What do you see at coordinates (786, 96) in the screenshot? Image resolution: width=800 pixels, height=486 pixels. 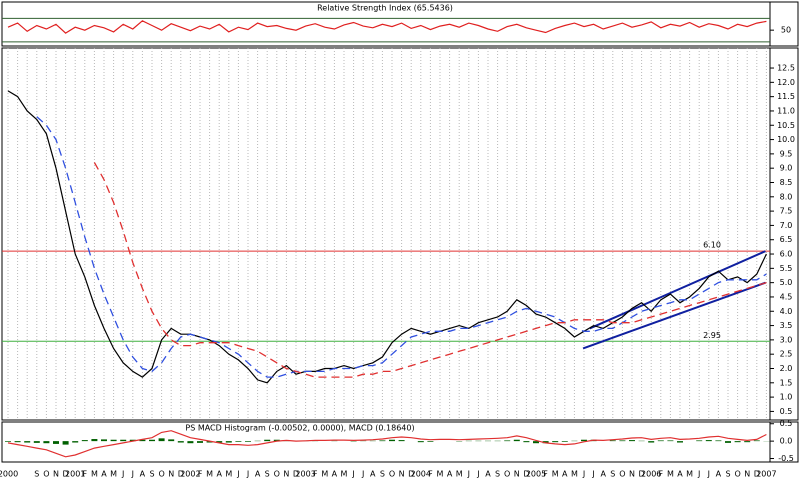 I see `y-tick-label: 11.5` at bounding box center [786, 96].